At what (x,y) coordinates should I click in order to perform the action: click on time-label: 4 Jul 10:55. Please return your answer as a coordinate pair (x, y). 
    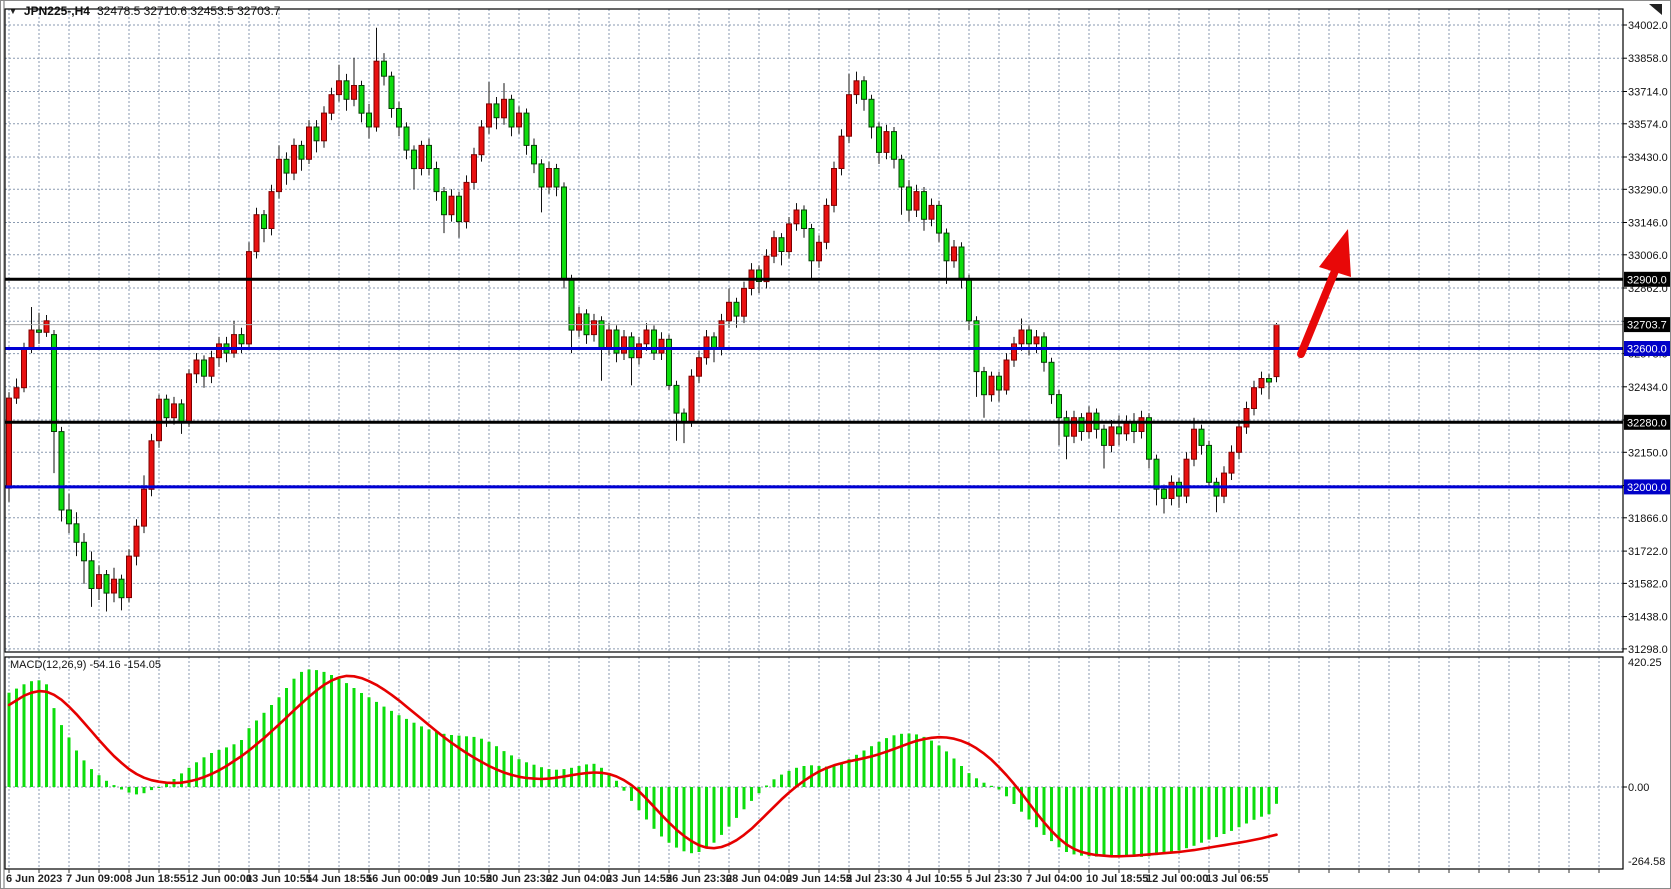
    Looking at the image, I should click on (934, 879).